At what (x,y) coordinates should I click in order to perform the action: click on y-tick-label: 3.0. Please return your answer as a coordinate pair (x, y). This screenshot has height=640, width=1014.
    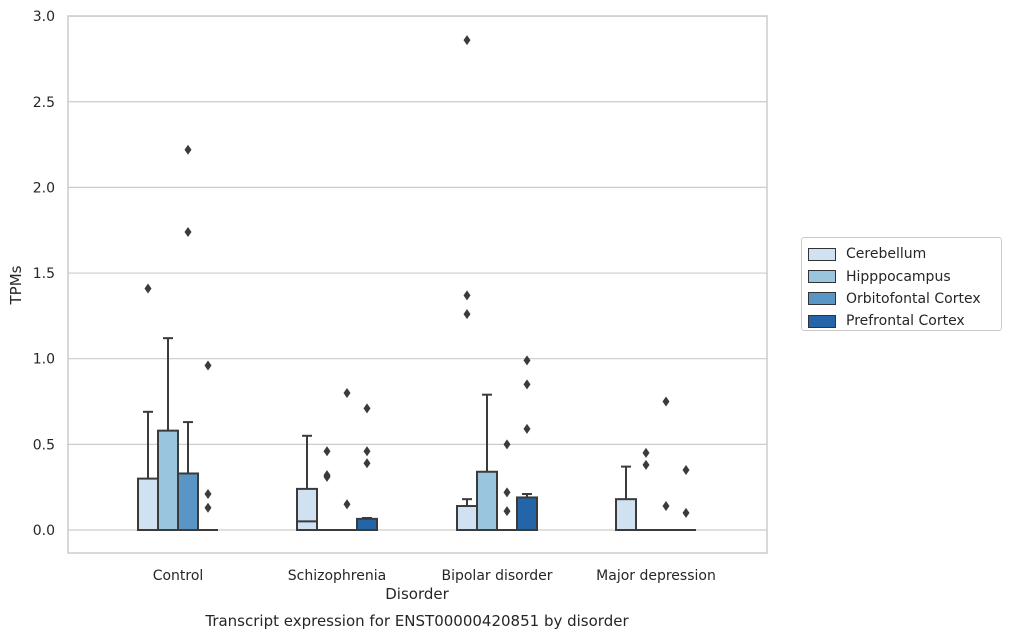
    Looking at the image, I should click on (44, 17).